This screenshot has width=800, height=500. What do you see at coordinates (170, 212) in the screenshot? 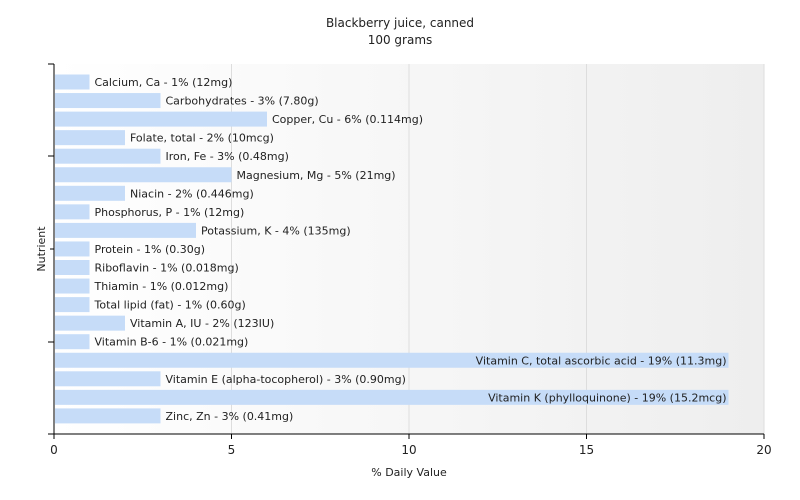
I see `bar-label: Phosphorus, P - 1% (12mg)` at bounding box center [170, 212].